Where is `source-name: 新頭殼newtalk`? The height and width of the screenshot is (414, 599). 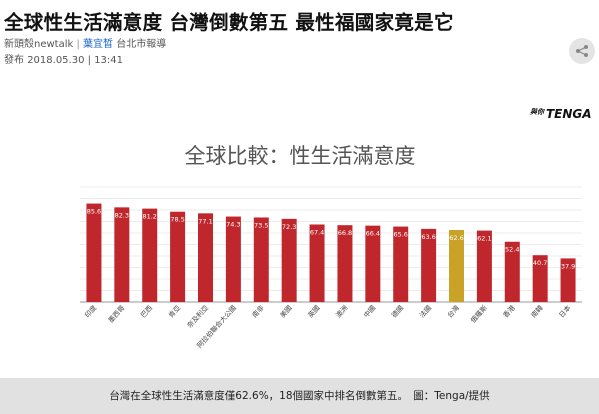 source-name: 新頭殼newtalk is located at coordinates (39, 44).